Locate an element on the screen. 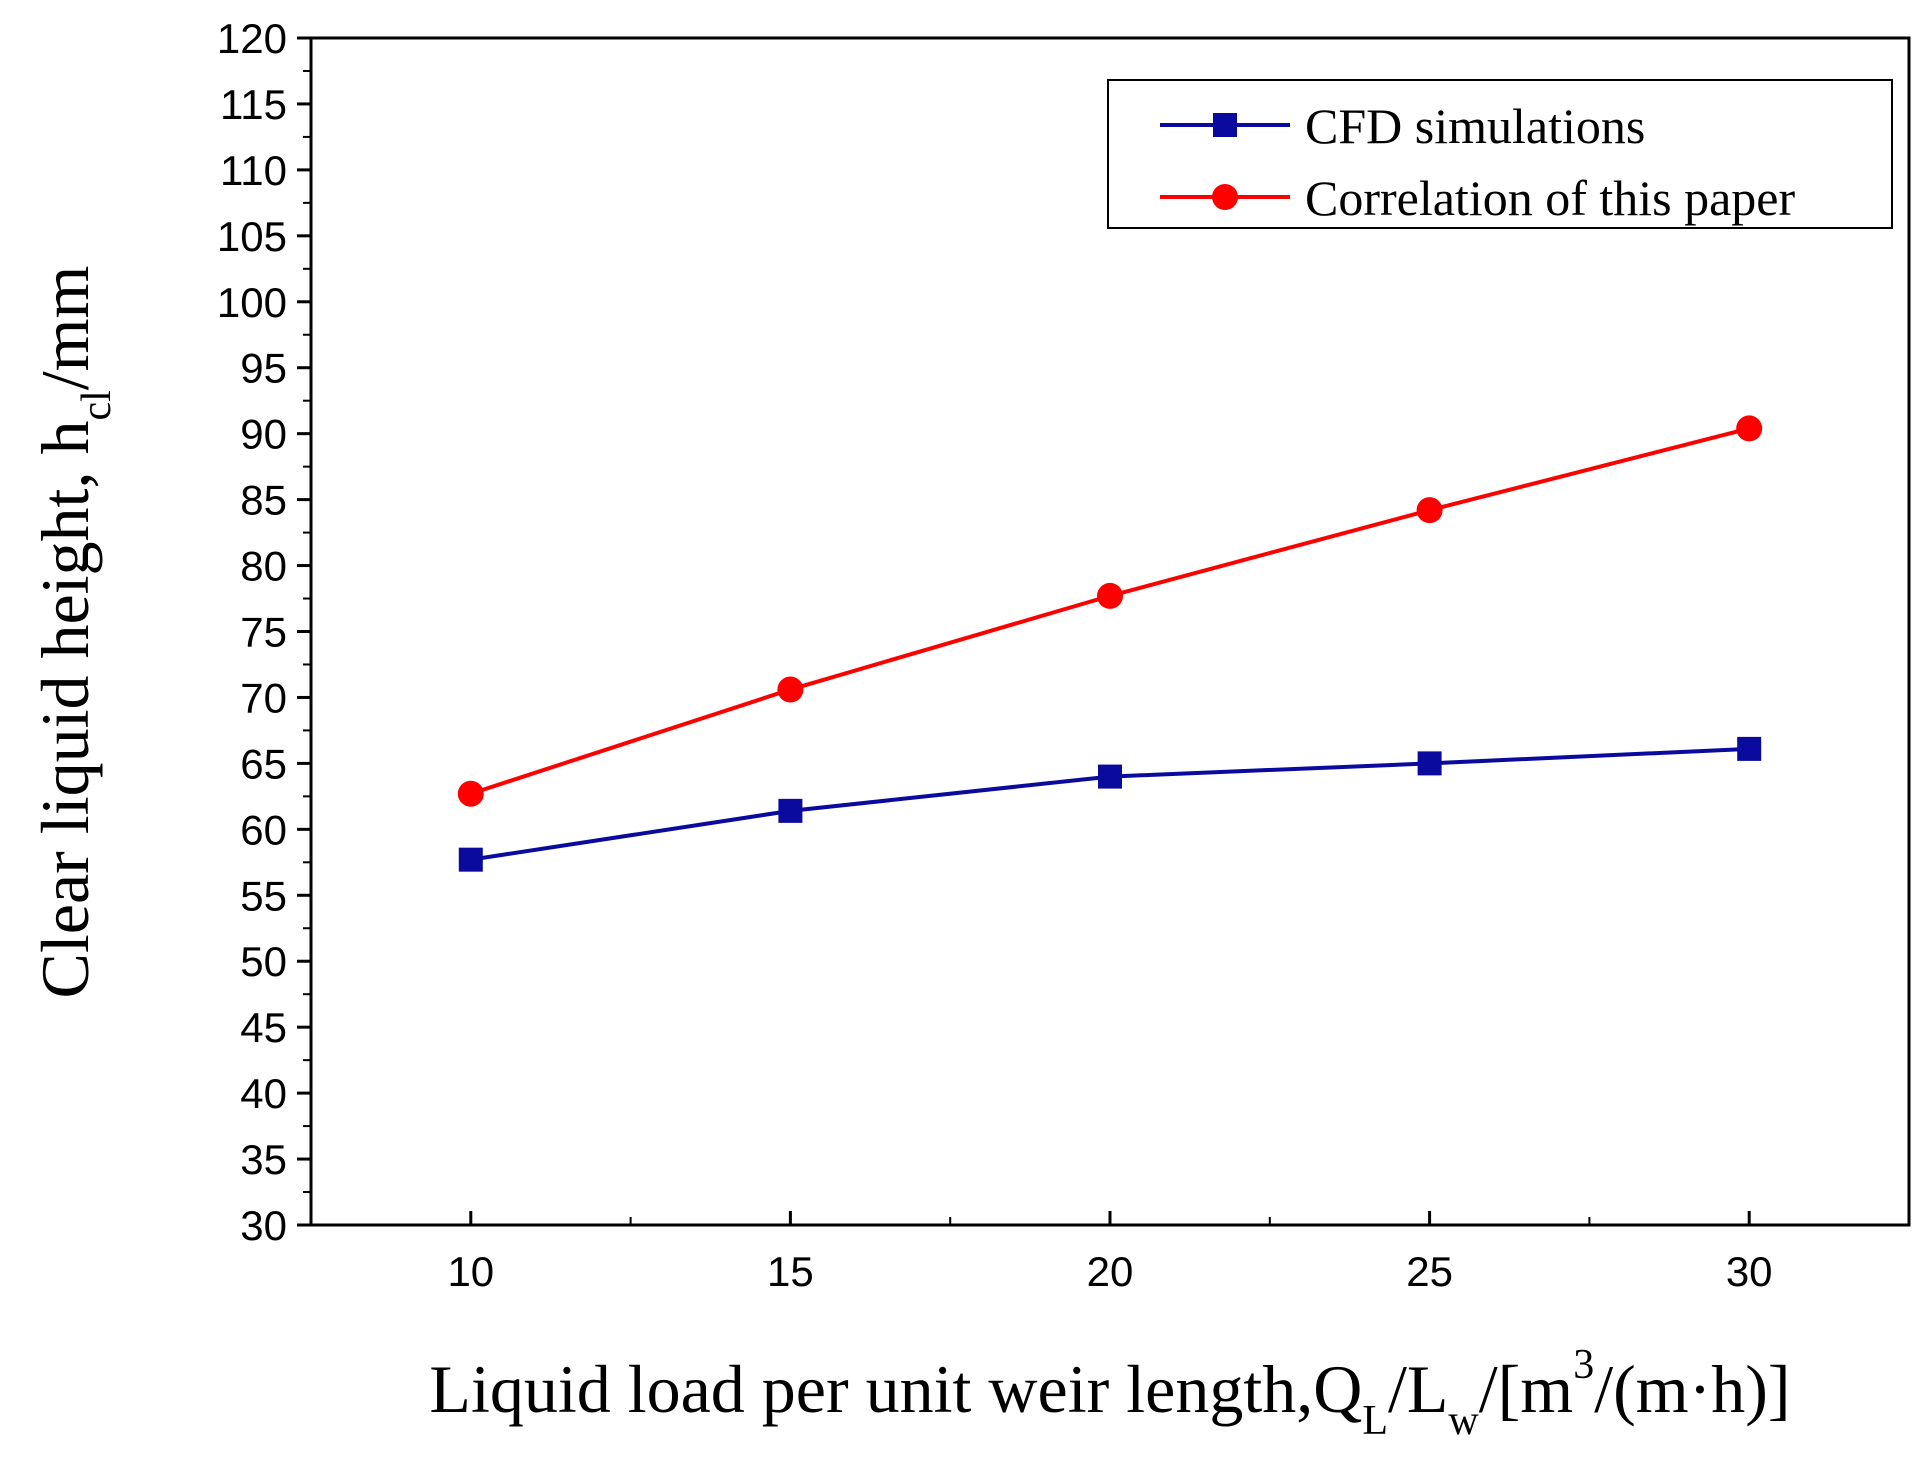 The height and width of the screenshot is (1462, 1931). y-axis-title: Clear liquid height, hcl/mm is located at coordinates (73, 632).